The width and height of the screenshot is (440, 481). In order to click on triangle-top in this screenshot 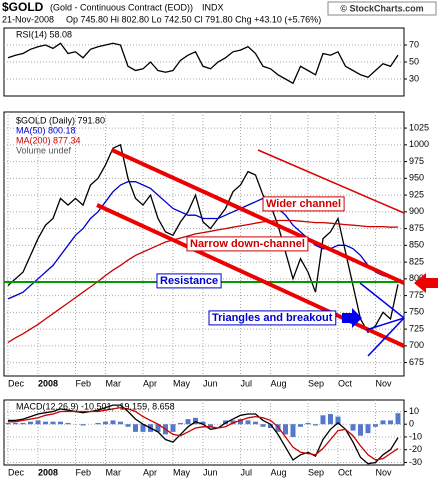, I will do `click(382, 300)`.